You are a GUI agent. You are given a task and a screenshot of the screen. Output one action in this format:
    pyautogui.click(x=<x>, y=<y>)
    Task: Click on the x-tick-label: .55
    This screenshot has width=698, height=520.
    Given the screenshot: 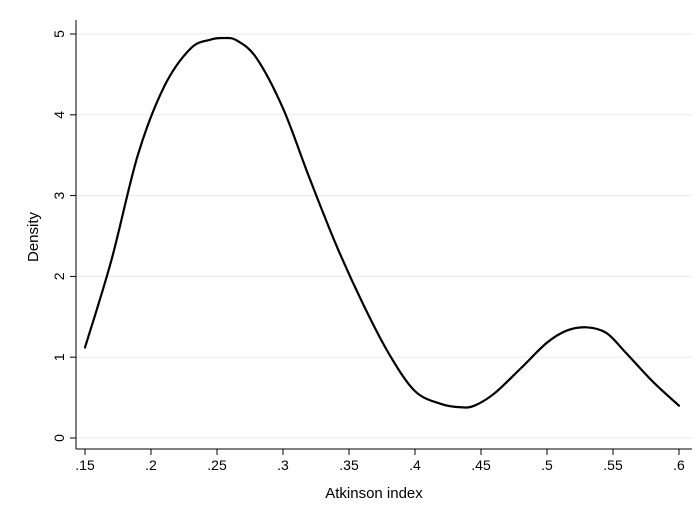 What is the action you would take?
    pyautogui.click(x=613, y=465)
    